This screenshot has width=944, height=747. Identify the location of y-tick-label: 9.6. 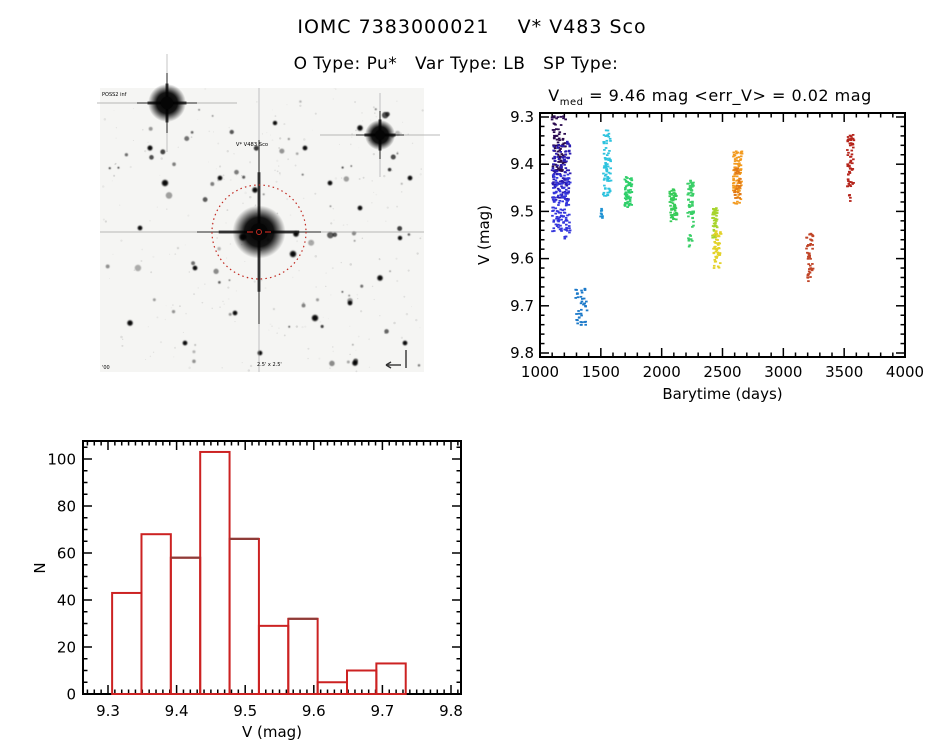
(522, 259).